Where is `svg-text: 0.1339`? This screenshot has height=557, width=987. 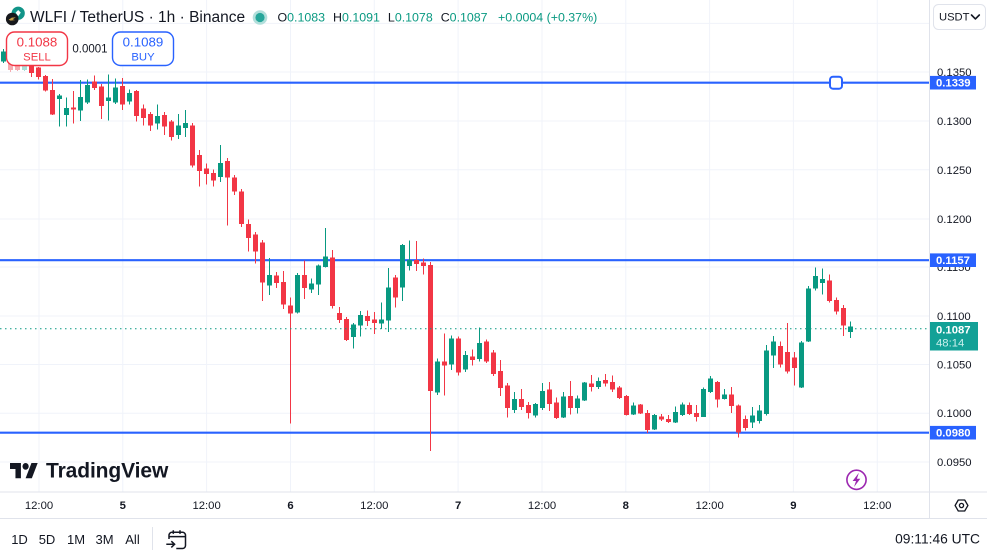
svg-text: 0.1339 is located at coordinates (953, 84).